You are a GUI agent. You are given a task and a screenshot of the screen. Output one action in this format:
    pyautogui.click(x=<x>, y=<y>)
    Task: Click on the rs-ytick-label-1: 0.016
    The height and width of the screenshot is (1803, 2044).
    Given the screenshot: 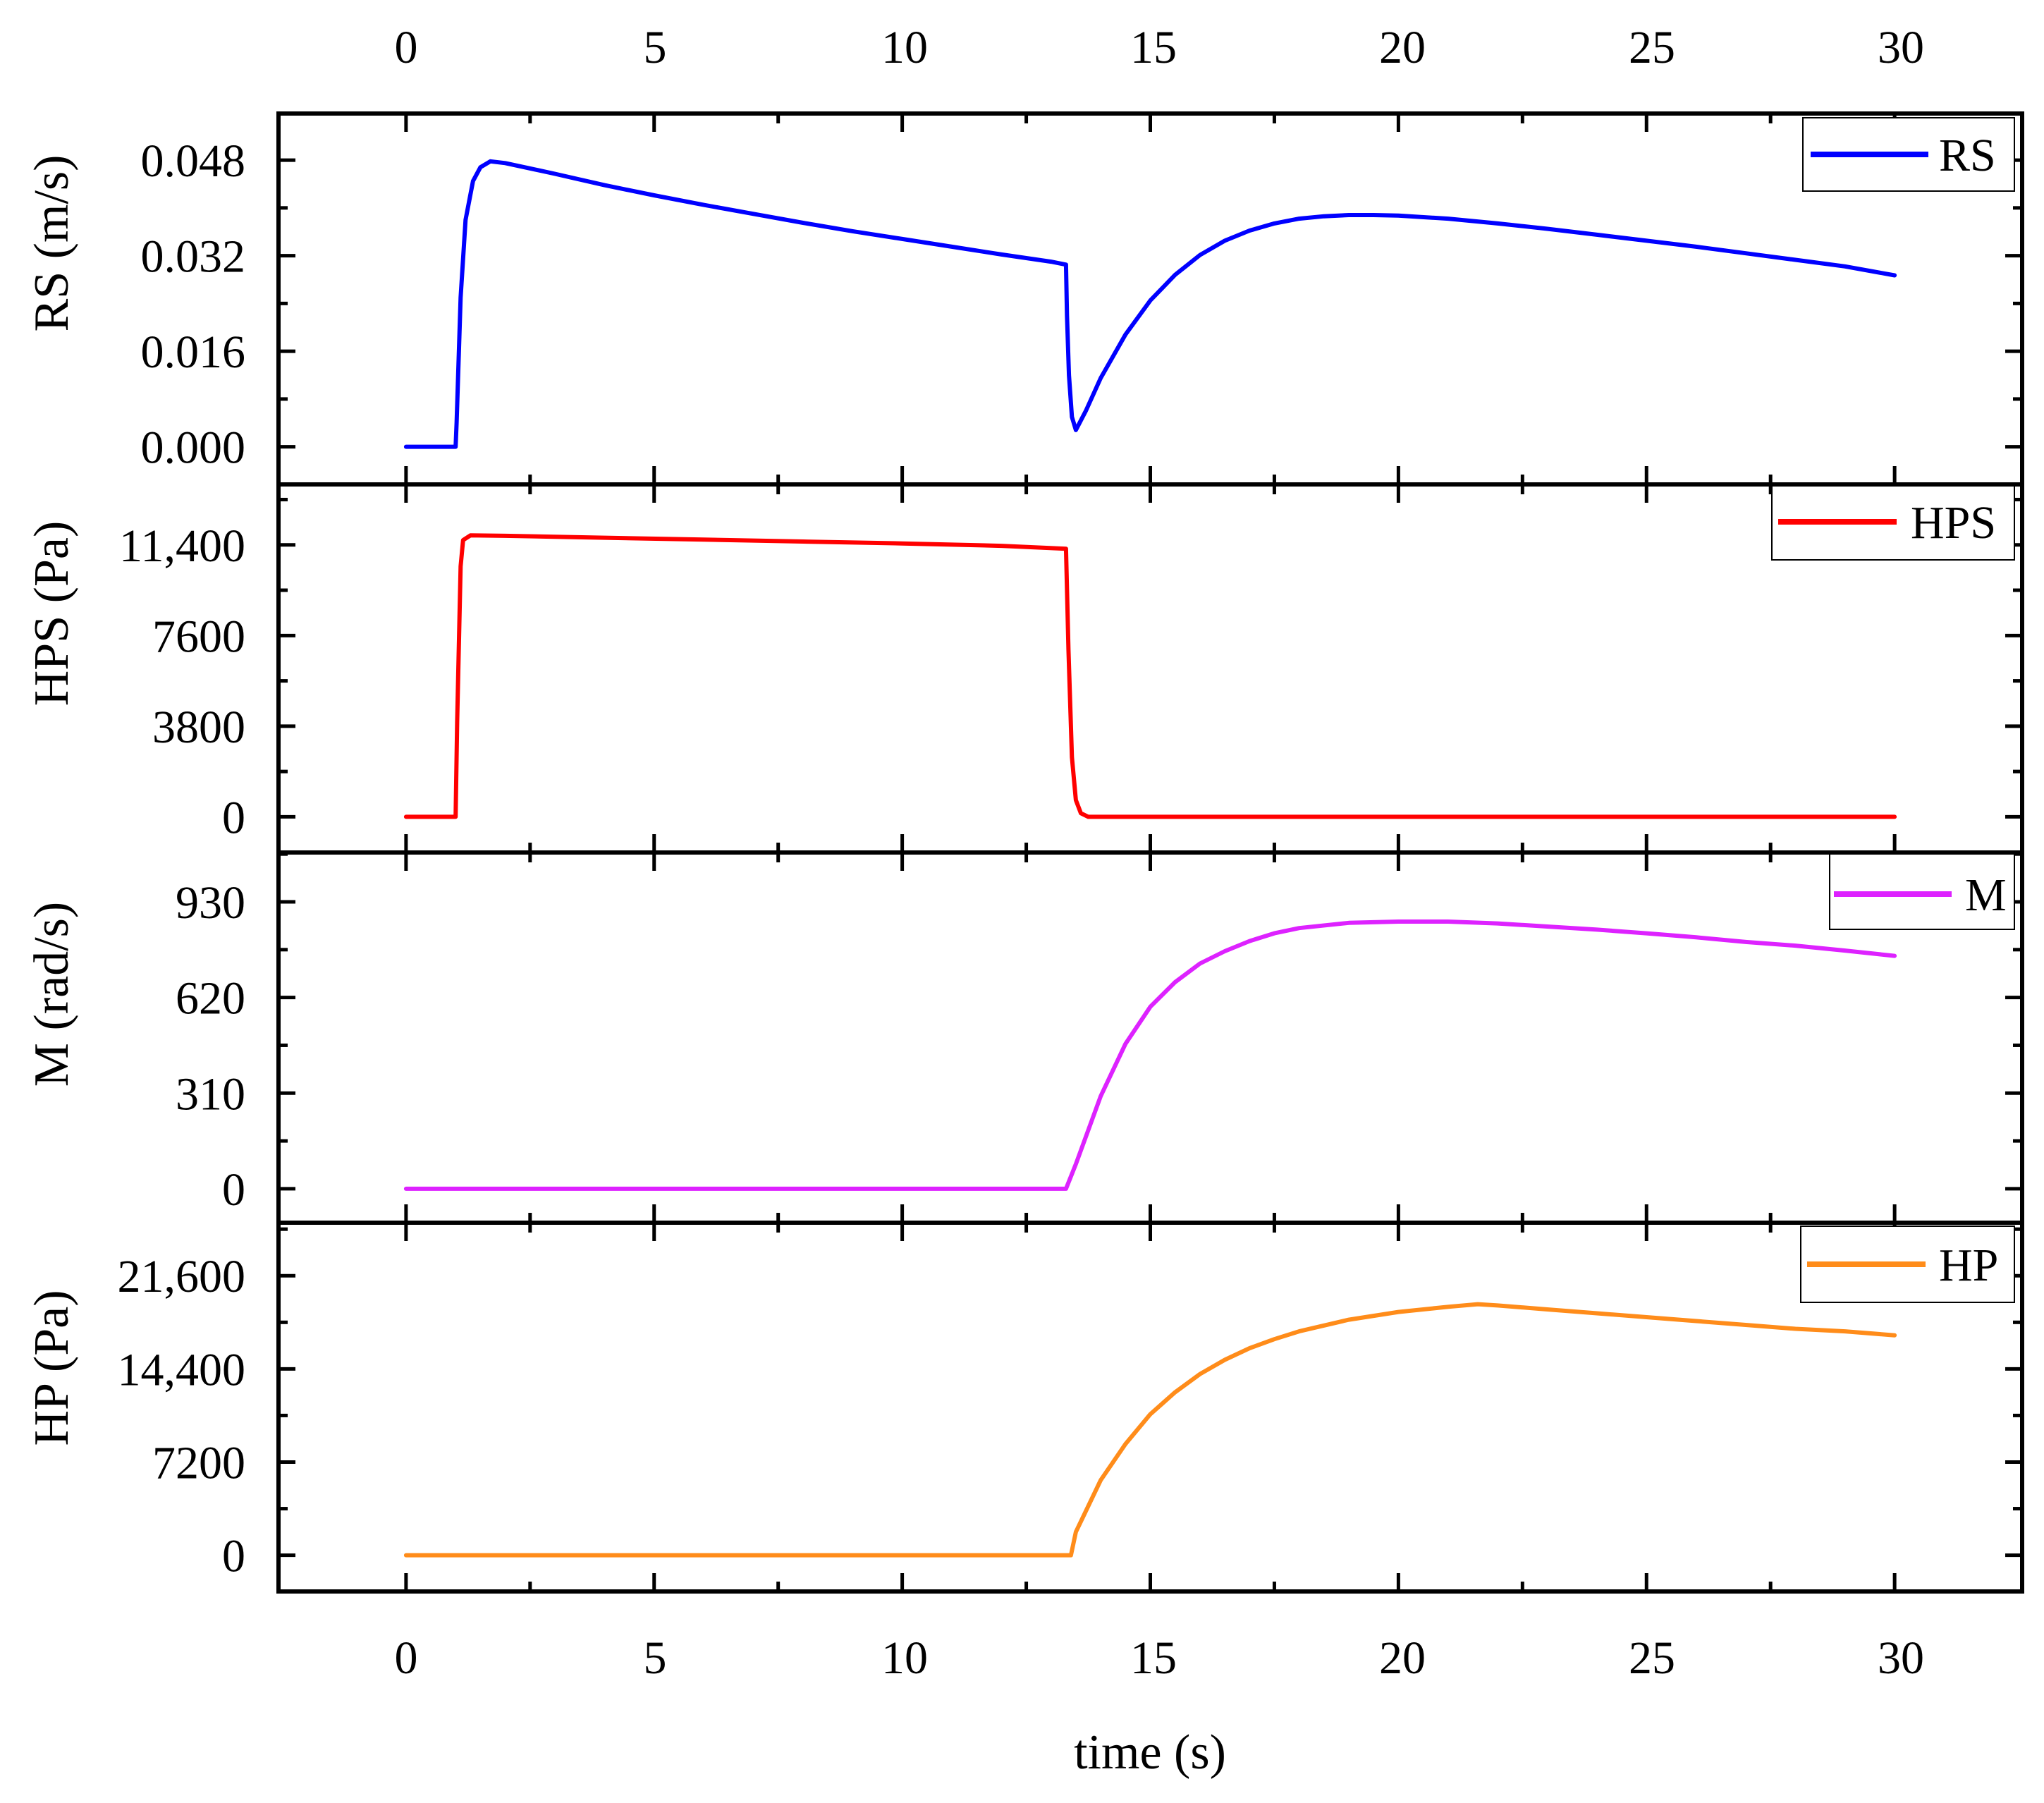 What is the action you would take?
    pyautogui.click(x=193, y=352)
    